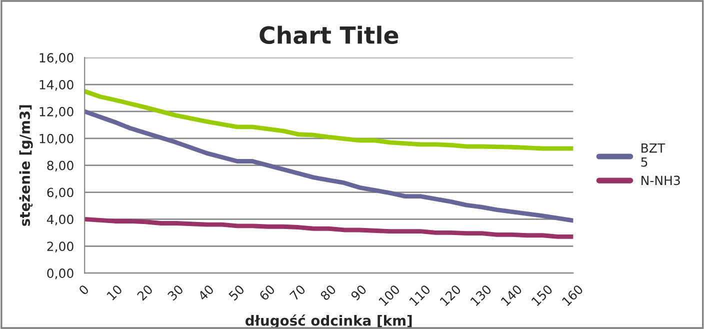  What do you see at coordinates (511, 295) in the screenshot?
I see `x-tick-label: 140` at bounding box center [511, 295].